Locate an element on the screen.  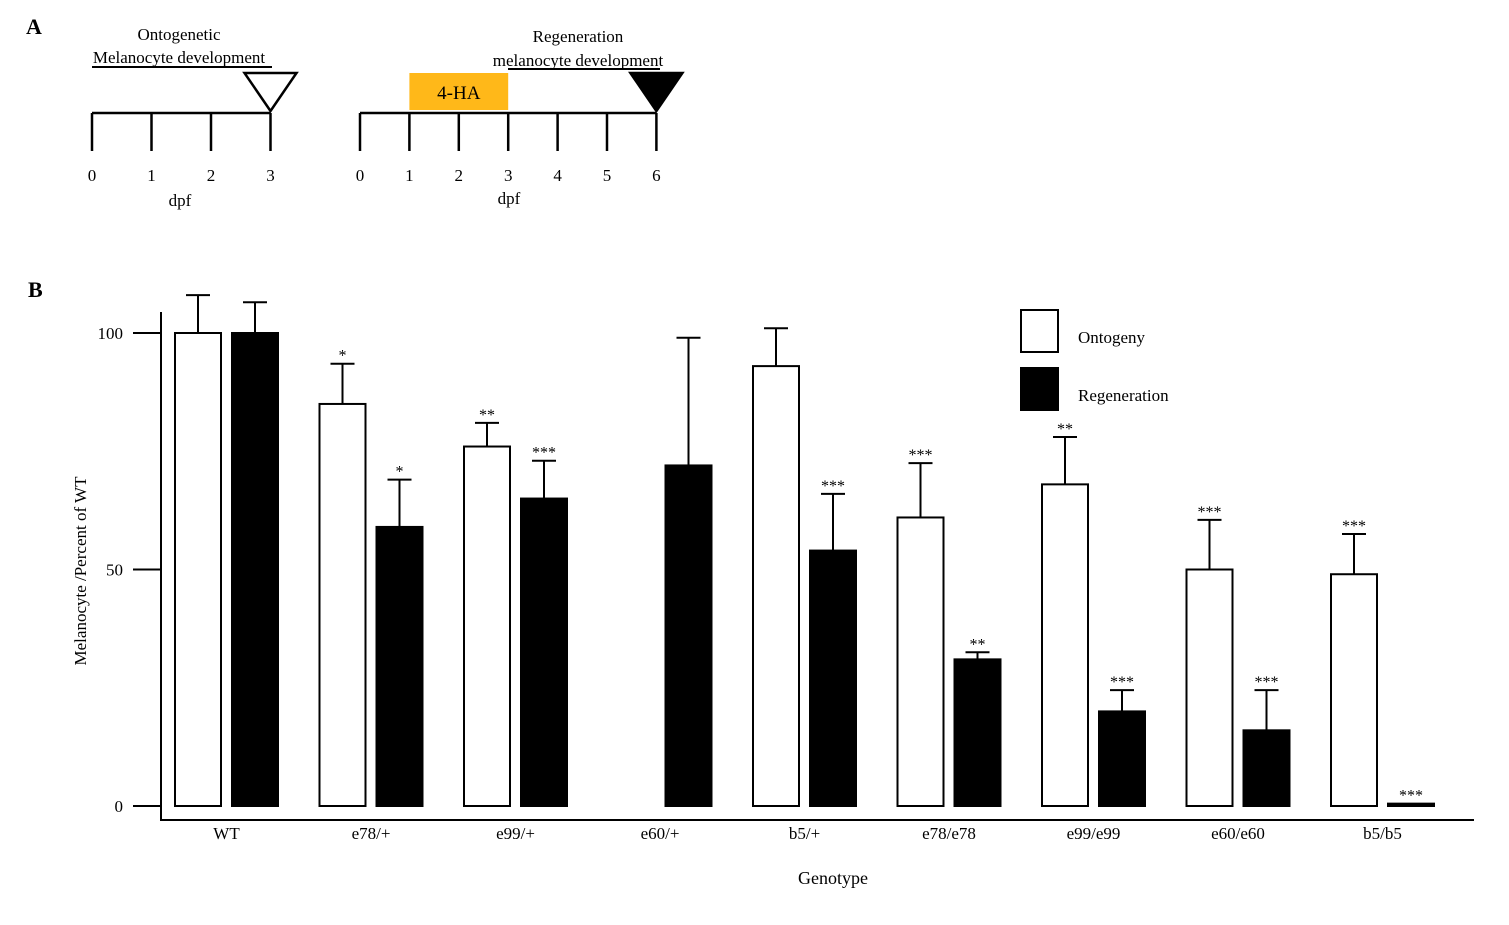
x-tick-label: b5/b5 is located at coordinates (1382, 833).